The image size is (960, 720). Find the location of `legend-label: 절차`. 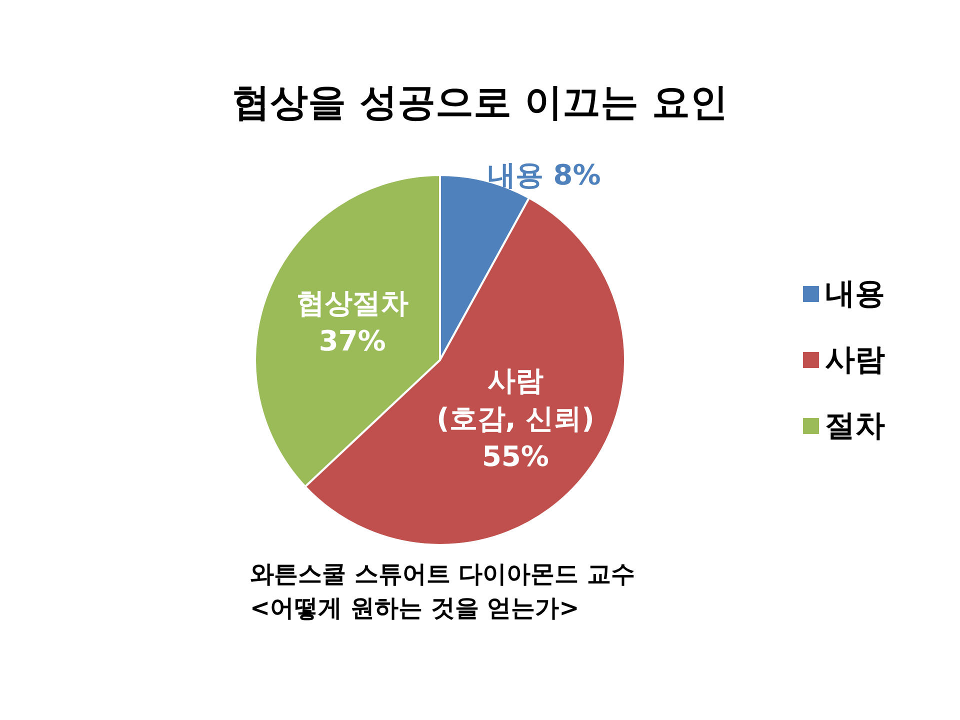

legend-label: 절차 is located at coordinates (855, 426).